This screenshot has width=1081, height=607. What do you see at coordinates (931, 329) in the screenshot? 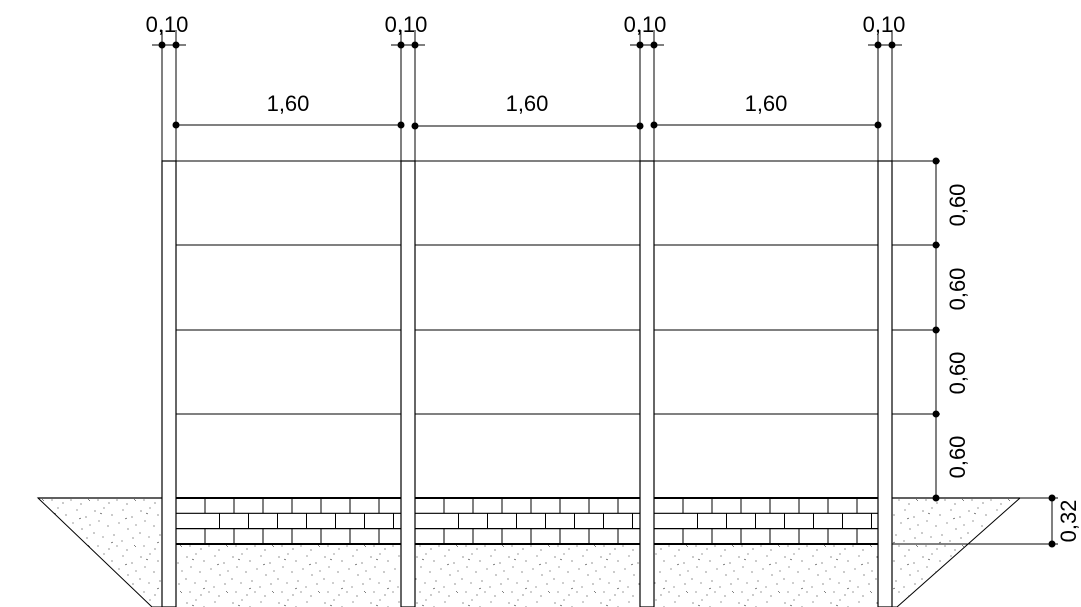
I see `panel-height-dimensions: 0,60 0,60 0,60 0,60` at bounding box center [931, 329].